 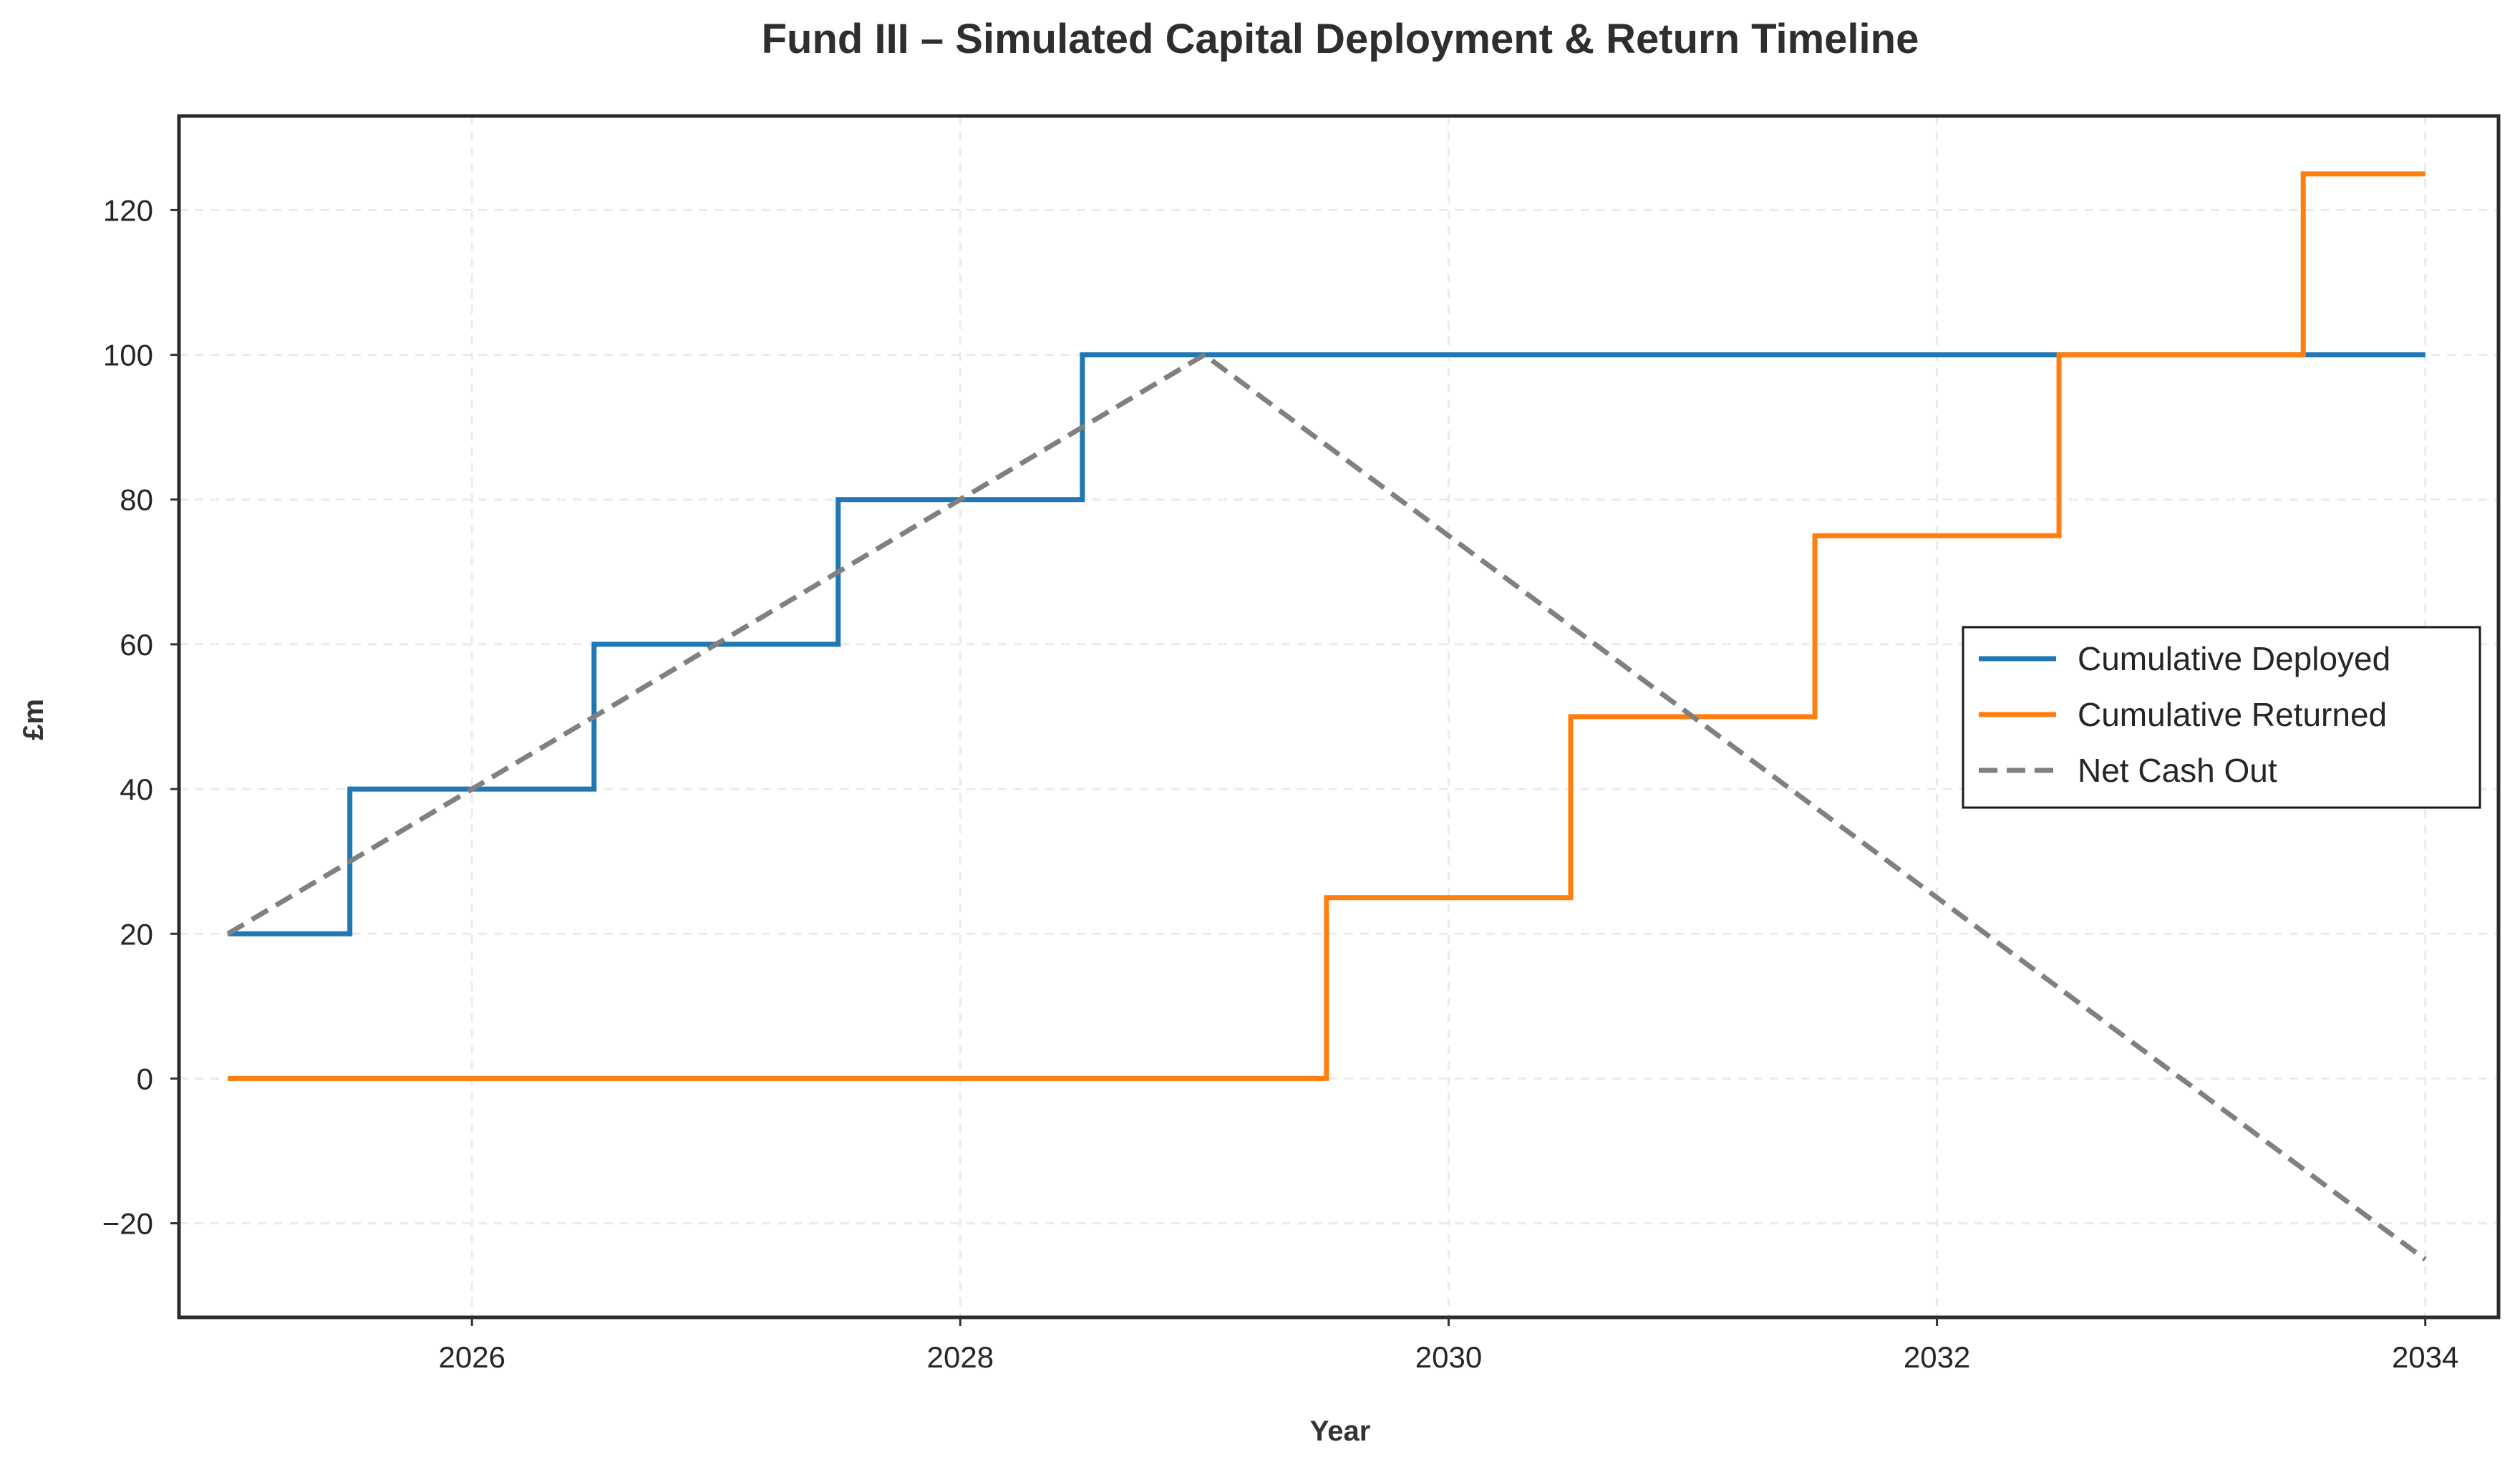 What do you see at coordinates (128, 356) in the screenshot?
I see `y-tick-label: 100` at bounding box center [128, 356].